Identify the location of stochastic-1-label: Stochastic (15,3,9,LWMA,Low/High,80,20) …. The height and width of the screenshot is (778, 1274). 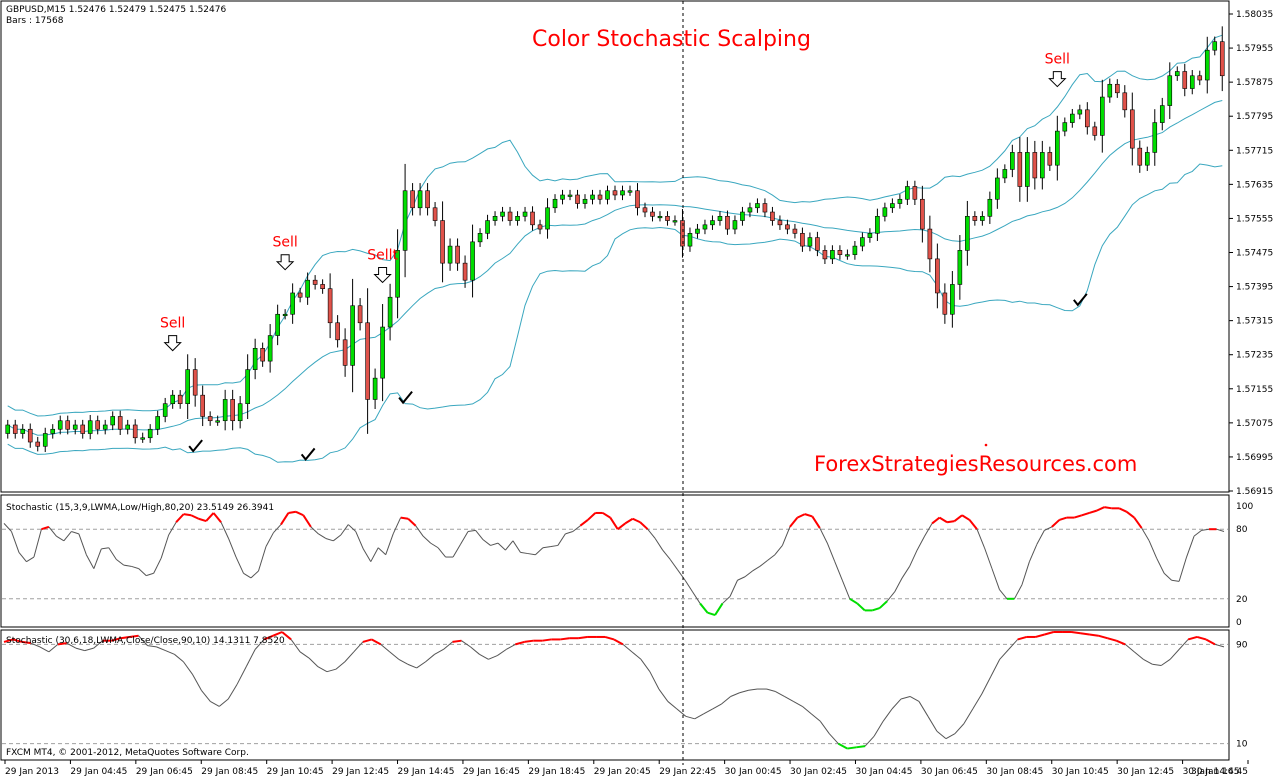
(140, 508).